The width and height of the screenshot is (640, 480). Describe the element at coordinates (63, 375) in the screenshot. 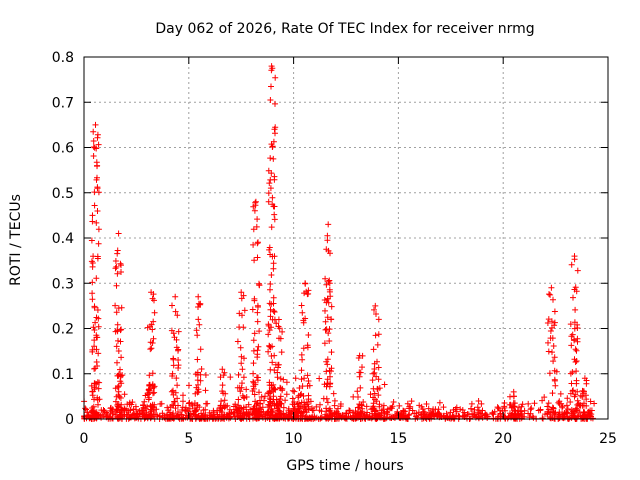

I see `y-tick-label: 0.1` at that location.